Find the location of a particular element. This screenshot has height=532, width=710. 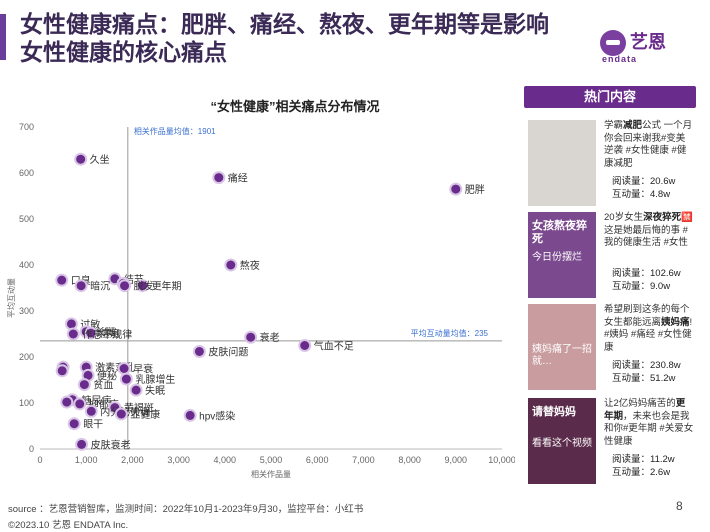

thumbnail-caption: 女孩熬夜猝死 is located at coordinates (559, 232).